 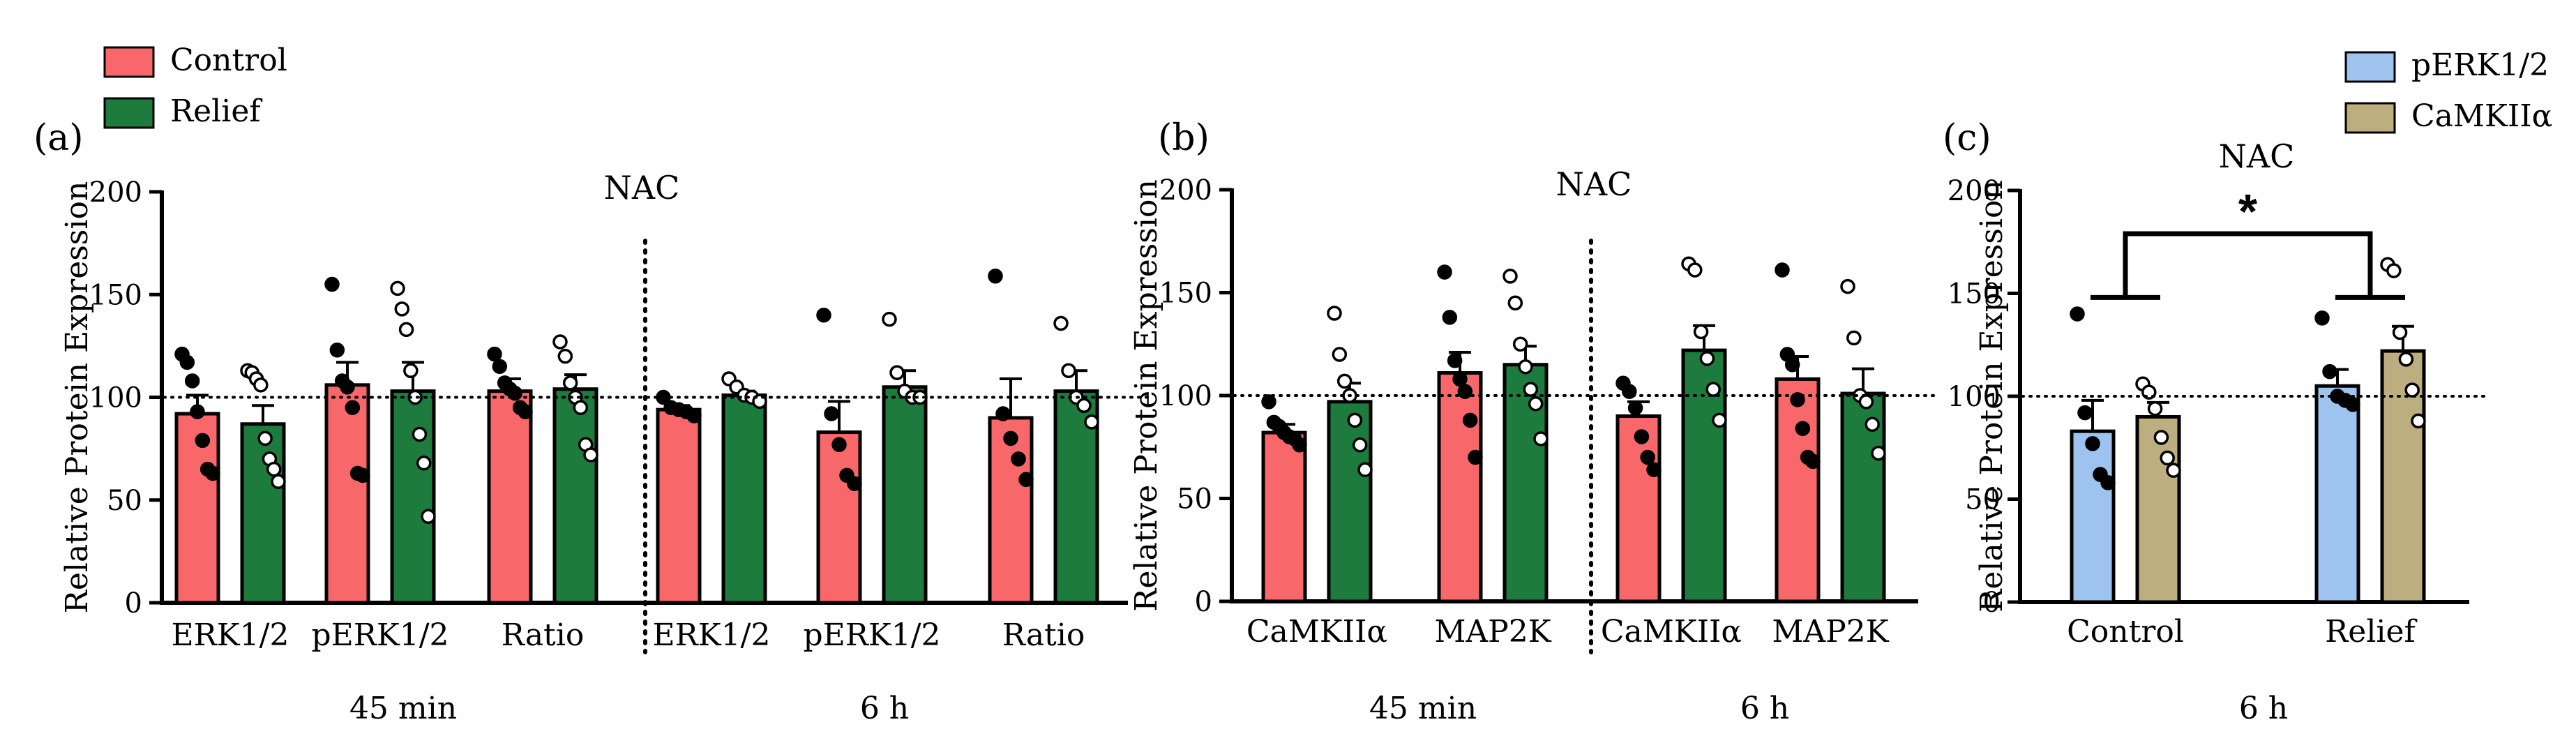 What do you see at coordinates (2481, 116) in the screenshot?
I see `legend-label: CaMKIIα` at bounding box center [2481, 116].